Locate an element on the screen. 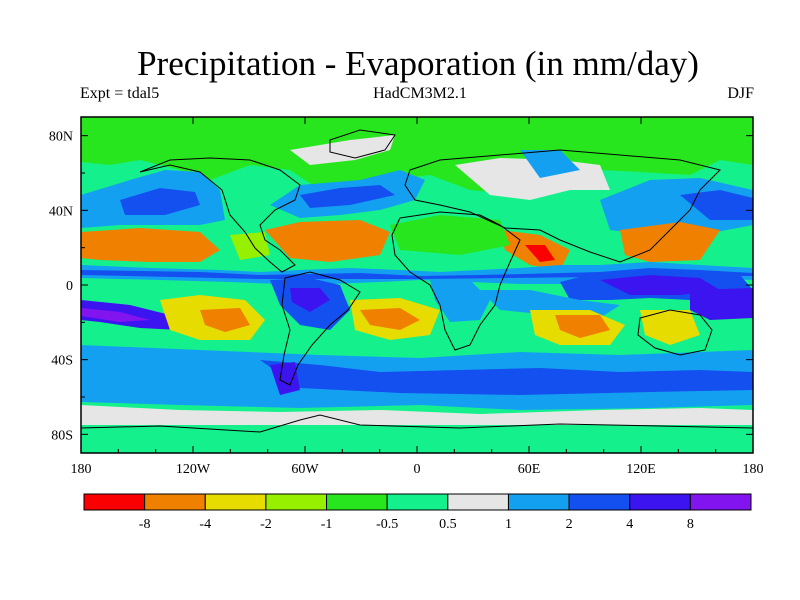 Image resolution: width=800 pixels, height=600 pixels. field-australia-dry is located at coordinates (670, 327).